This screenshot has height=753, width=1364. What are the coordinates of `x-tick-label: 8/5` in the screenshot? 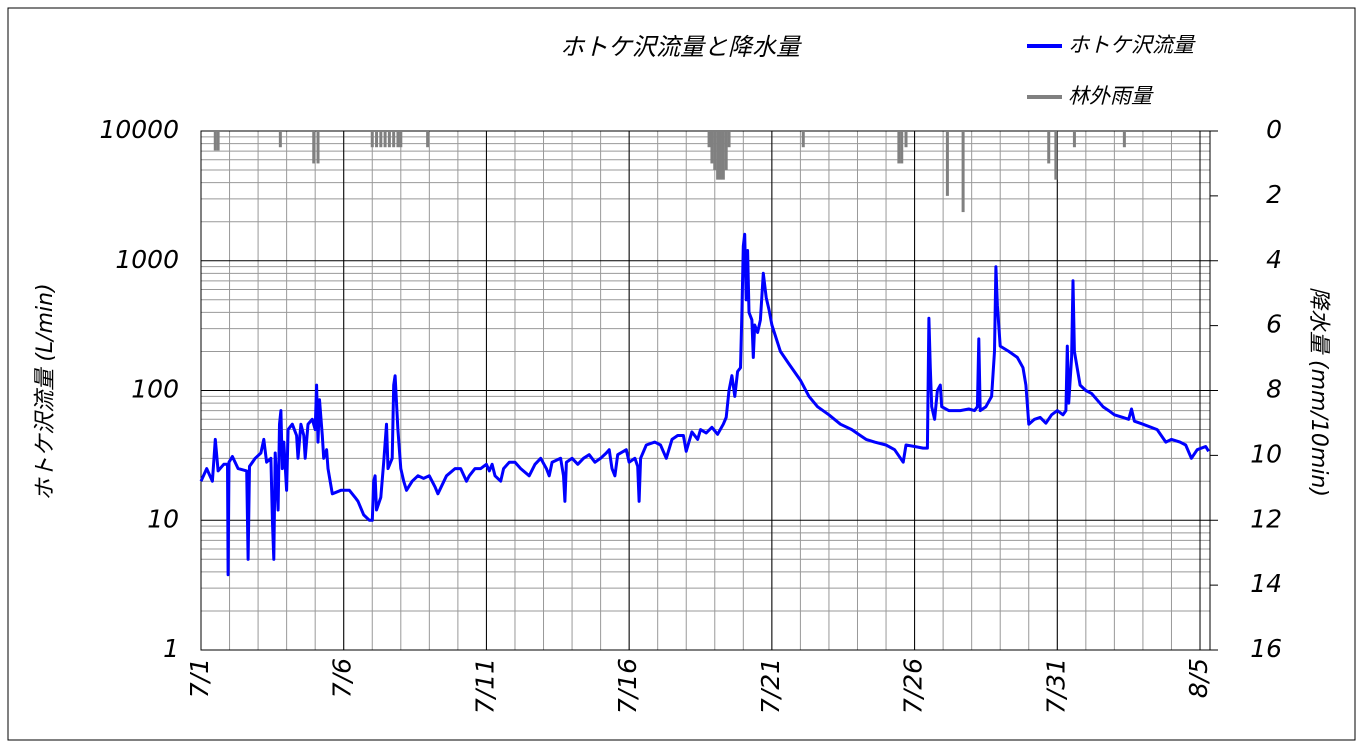 It's located at (1198, 678).